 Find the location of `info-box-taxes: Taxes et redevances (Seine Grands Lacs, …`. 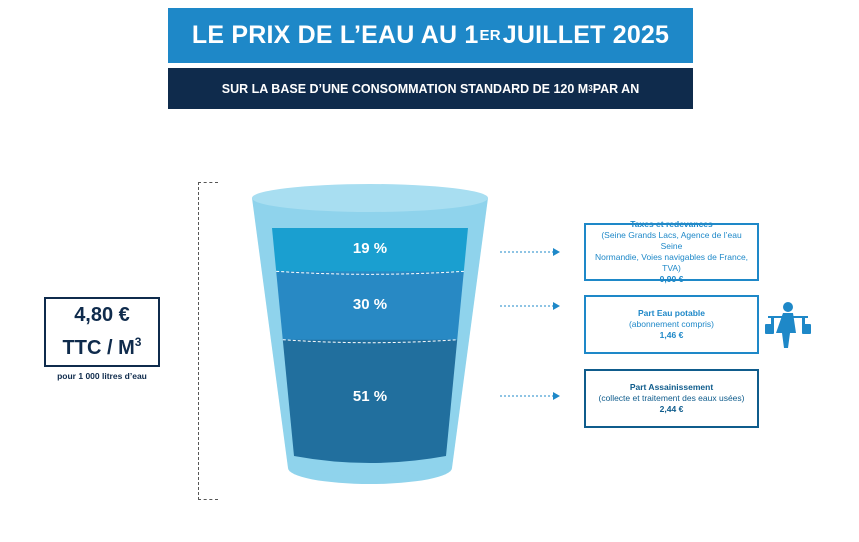

info-box-taxes: Taxes et redevances (Seine Grands Lacs, … is located at coordinates (671, 251).